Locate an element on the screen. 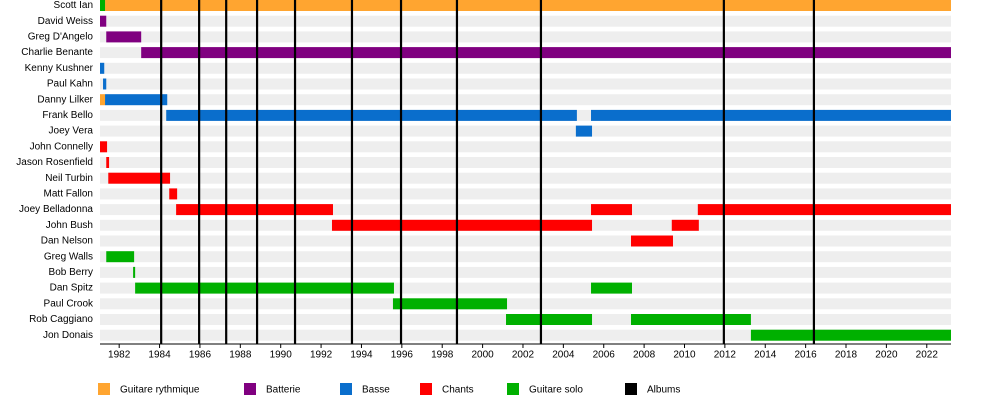  member-label: Rob Caggiano is located at coordinates (61, 319).